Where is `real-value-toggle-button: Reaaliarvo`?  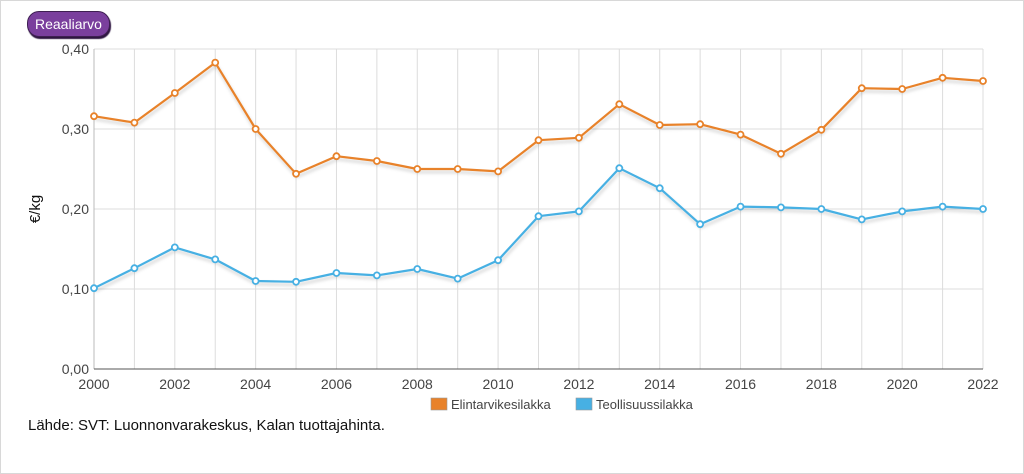
real-value-toggle-button: Reaaliarvo is located at coordinates (68, 24).